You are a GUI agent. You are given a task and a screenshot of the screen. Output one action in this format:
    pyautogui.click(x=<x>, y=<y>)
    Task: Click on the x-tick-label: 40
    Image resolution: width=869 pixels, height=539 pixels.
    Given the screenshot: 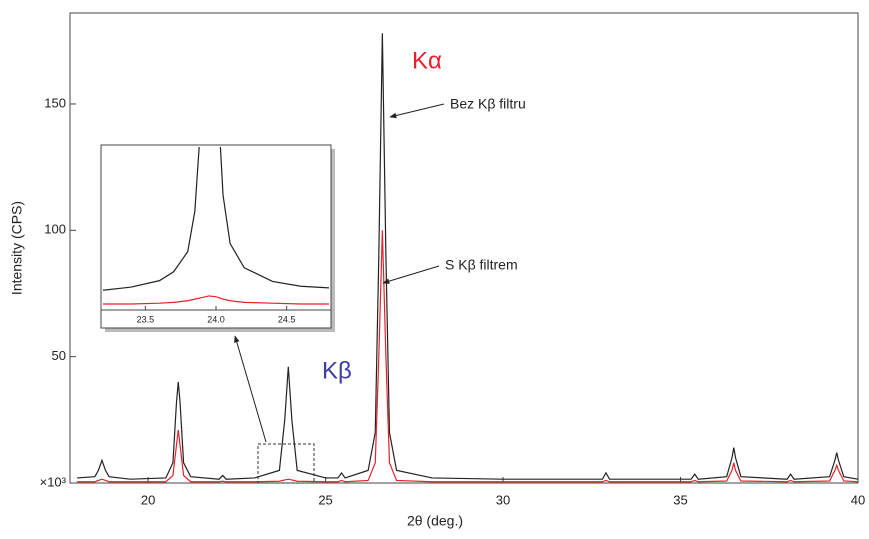 What is the action you would take?
    pyautogui.click(x=858, y=499)
    